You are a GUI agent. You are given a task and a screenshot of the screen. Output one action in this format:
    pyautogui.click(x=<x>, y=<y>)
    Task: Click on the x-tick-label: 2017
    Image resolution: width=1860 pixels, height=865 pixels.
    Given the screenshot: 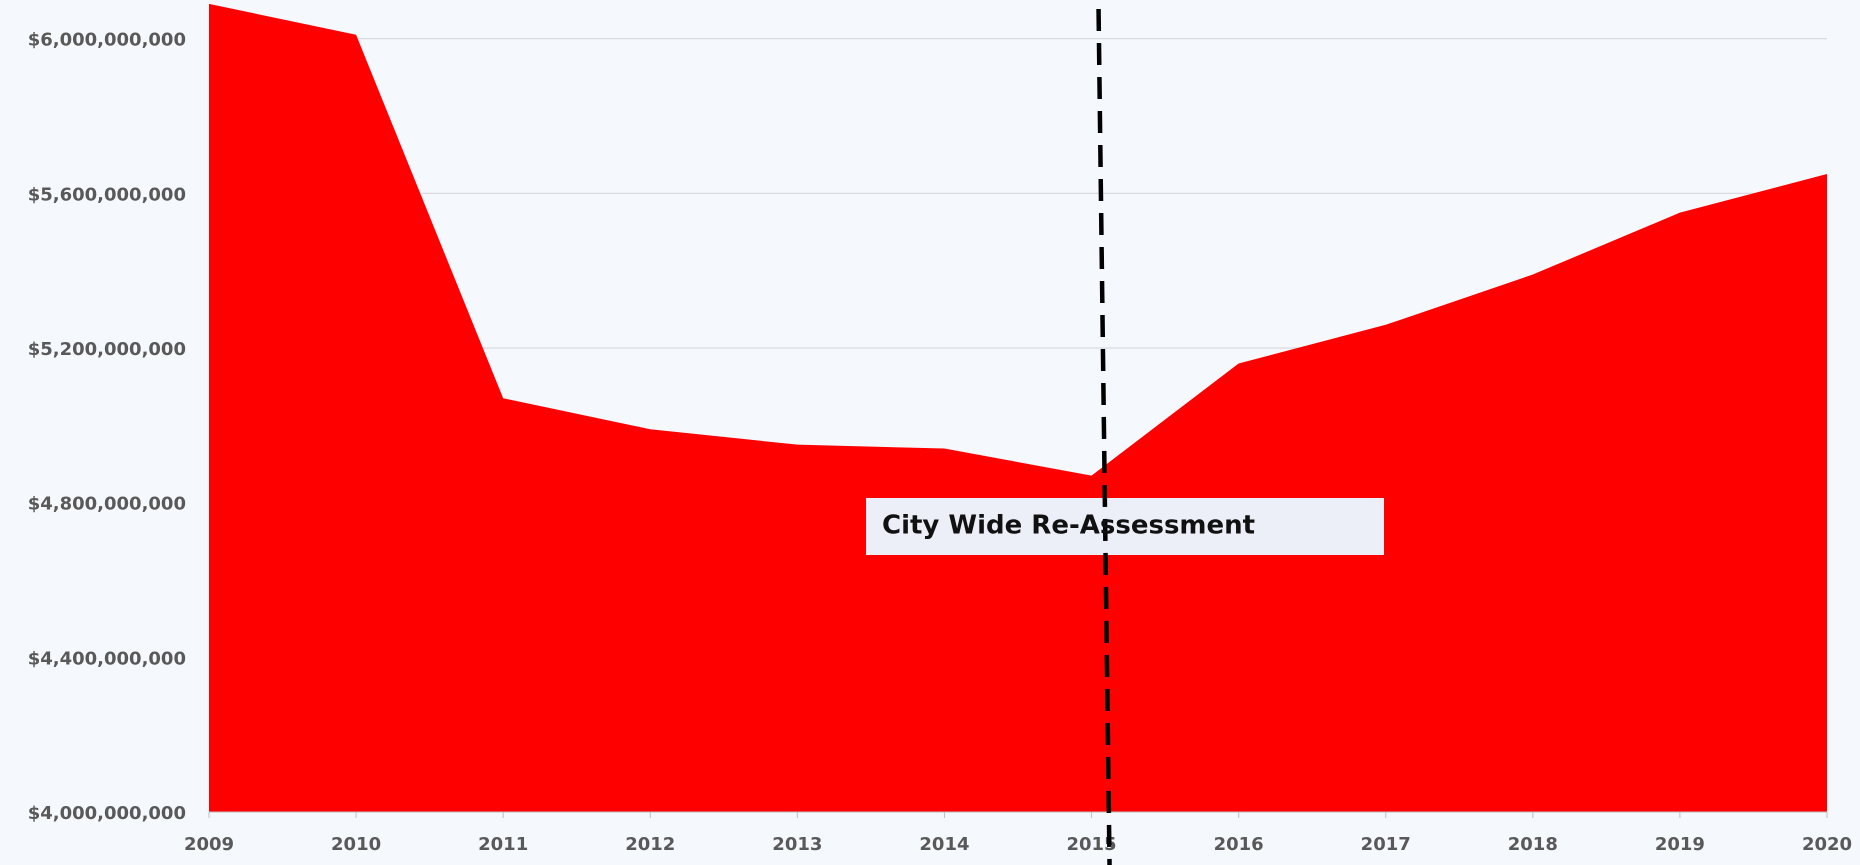 What is the action you would take?
    pyautogui.click(x=1386, y=844)
    